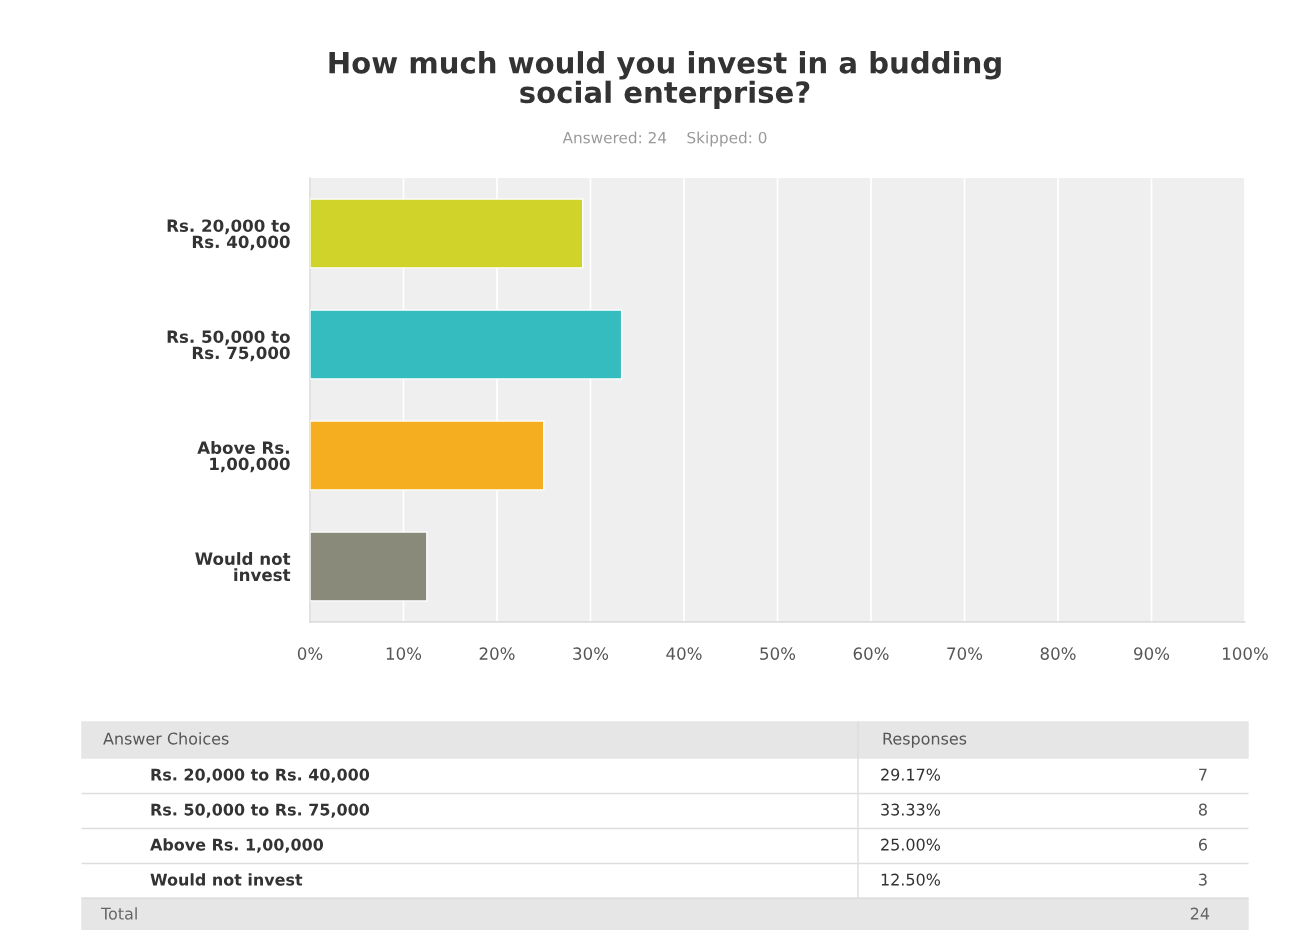 This screenshot has height=930, width=1297. Describe the element at coordinates (1058, 653) in the screenshot. I see `x-tick-label: 80%` at that location.